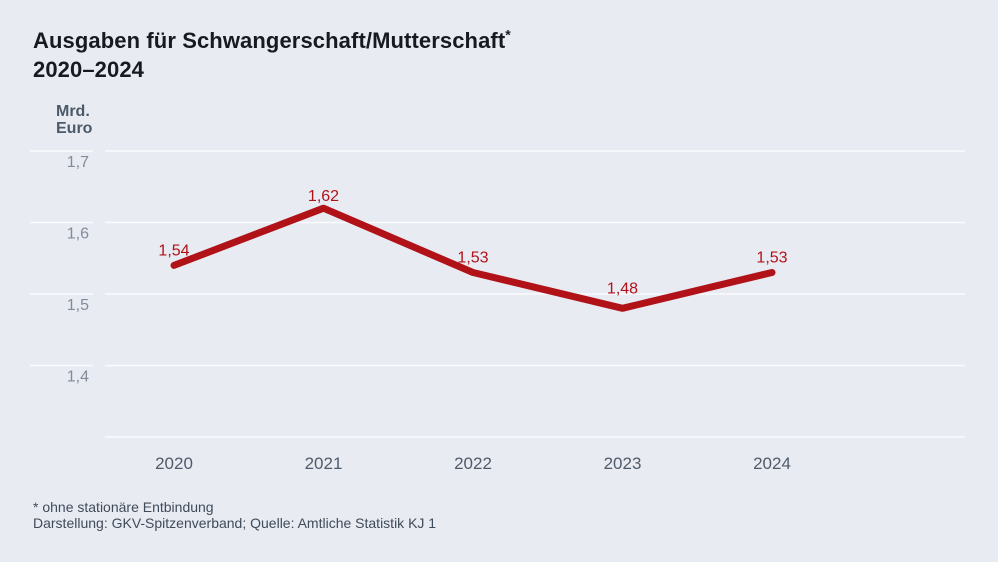 The image size is (998, 562). What do you see at coordinates (78, 234) in the screenshot?
I see `y-tick-label: 1,6` at bounding box center [78, 234].